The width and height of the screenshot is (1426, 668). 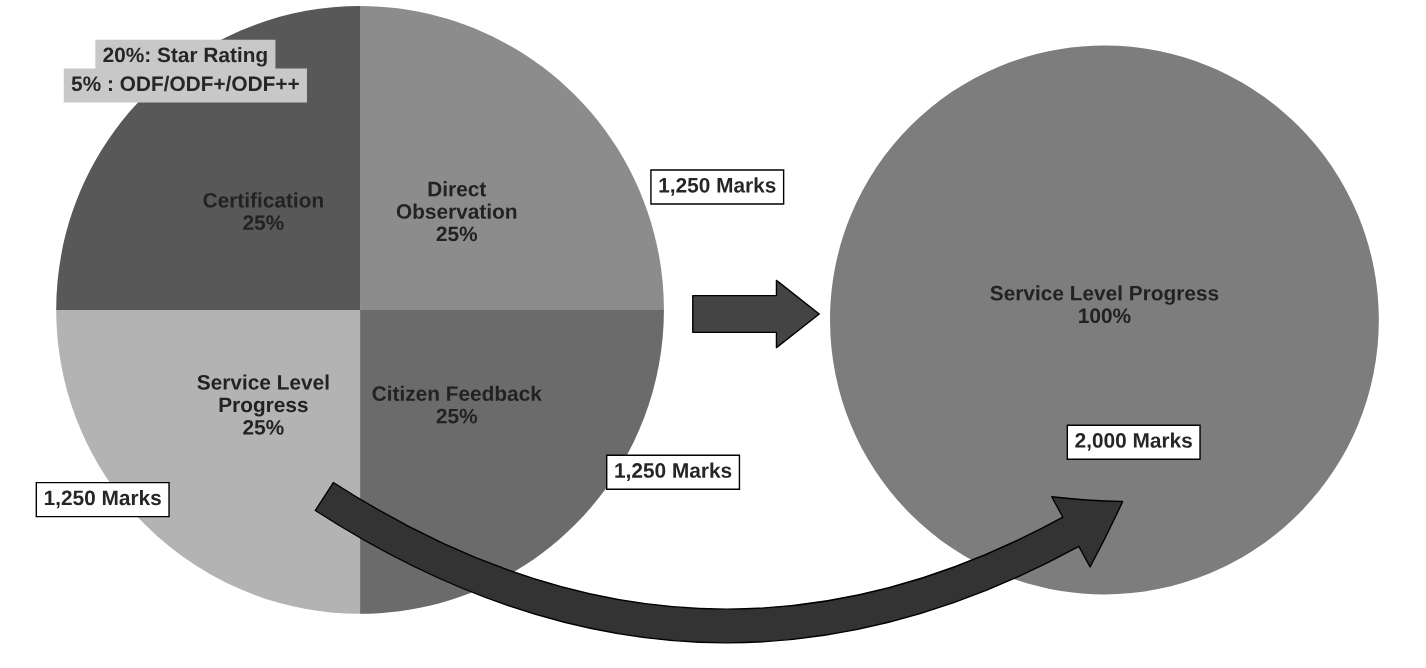 I want to click on text: 2,000 Marks, so click(x=1133, y=441).